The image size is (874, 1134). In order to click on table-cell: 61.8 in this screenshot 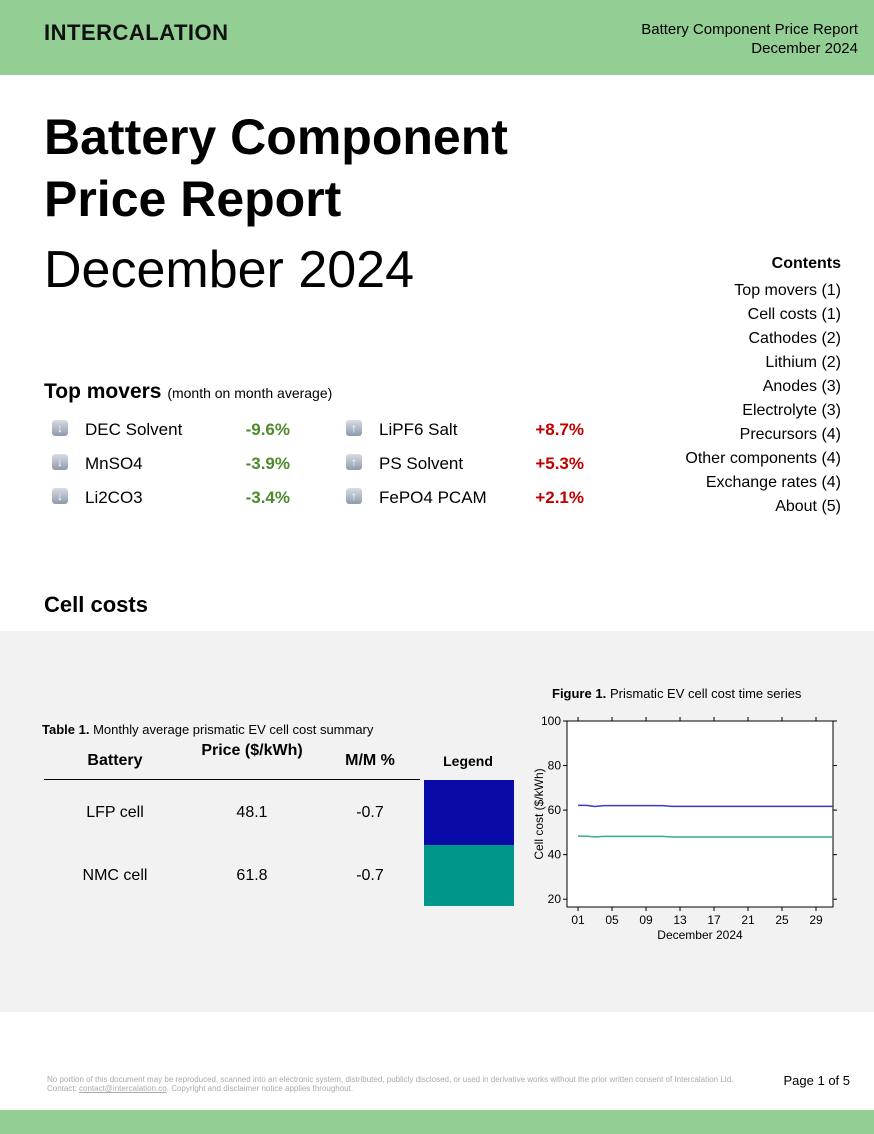, I will do `click(252, 875)`.